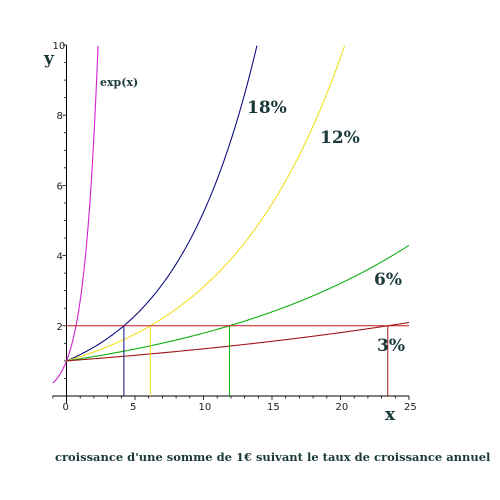 The image size is (500, 500). What do you see at coordinates (60, 116) in the screenshot?
I see `y-tick-label: 8` at bounding box center [60, 116].